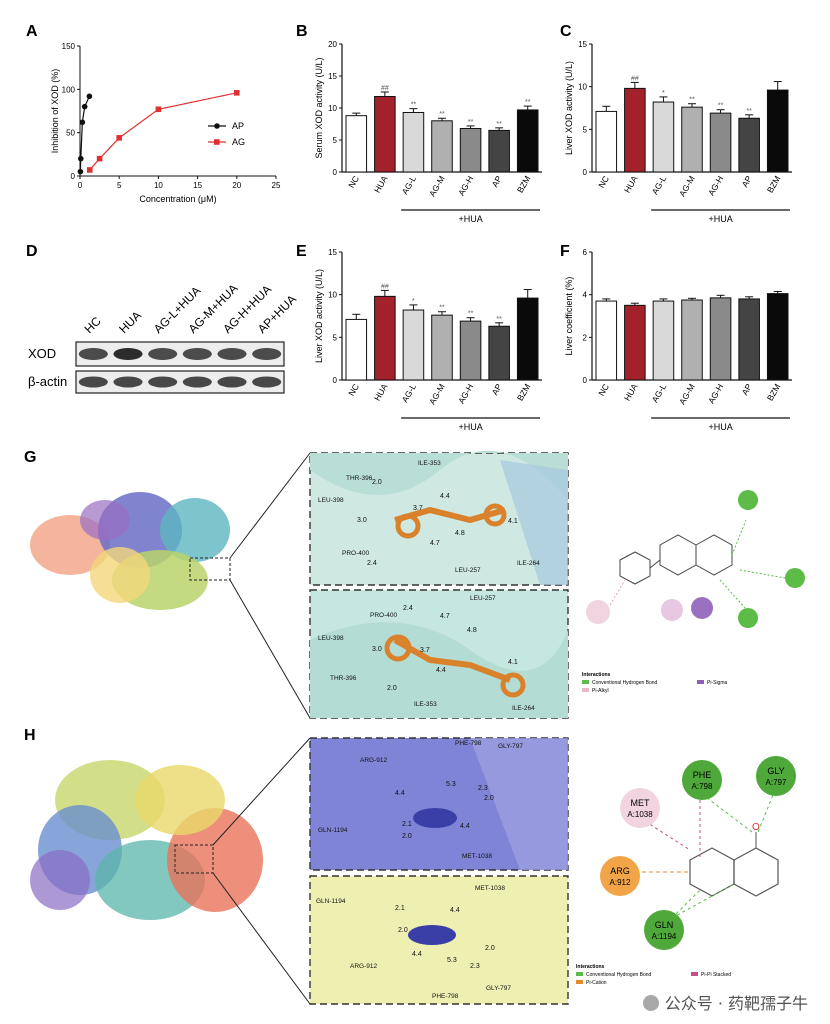 Image resolution: width=830 pixels, height=1024 pixels. Describe the element at coordinates (425, 650) in the screenshot. I see `distance-label: 3.7` at that location.